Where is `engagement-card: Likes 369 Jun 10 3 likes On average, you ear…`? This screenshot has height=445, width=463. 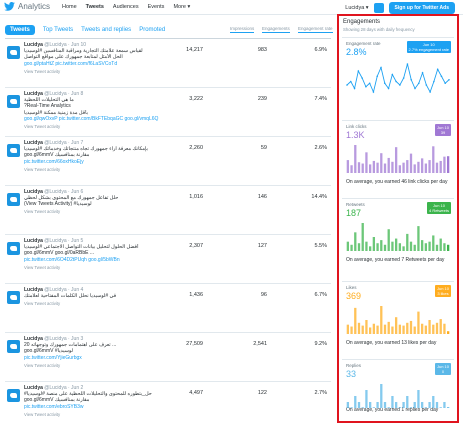
engagement-card: Likes 369 Jun 10 3 likes On average, you ear… is located at coordinates (398, 320).